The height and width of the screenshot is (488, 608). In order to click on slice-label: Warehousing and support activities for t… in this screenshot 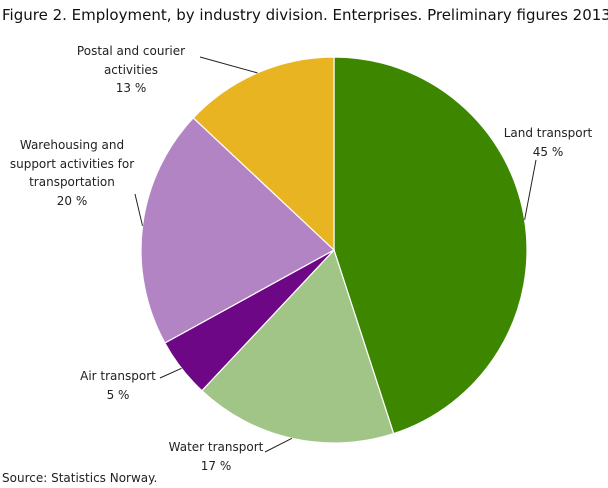, I will do `click(72, 173)`.